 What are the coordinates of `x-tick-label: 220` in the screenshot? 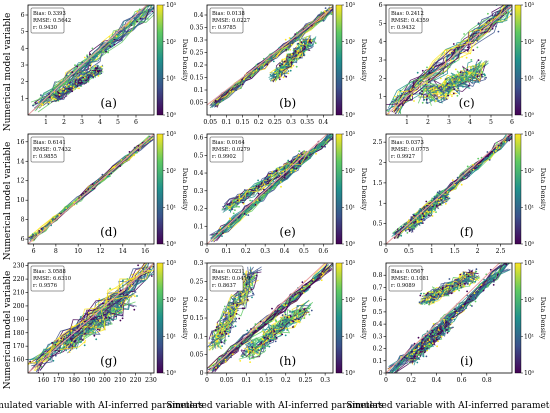 It's located at (136, 380).